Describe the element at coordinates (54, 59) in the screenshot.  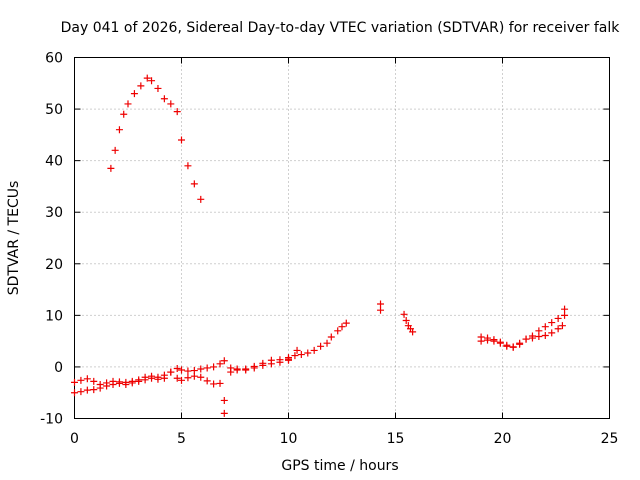
I see `y-tick-label: 60` at that location.